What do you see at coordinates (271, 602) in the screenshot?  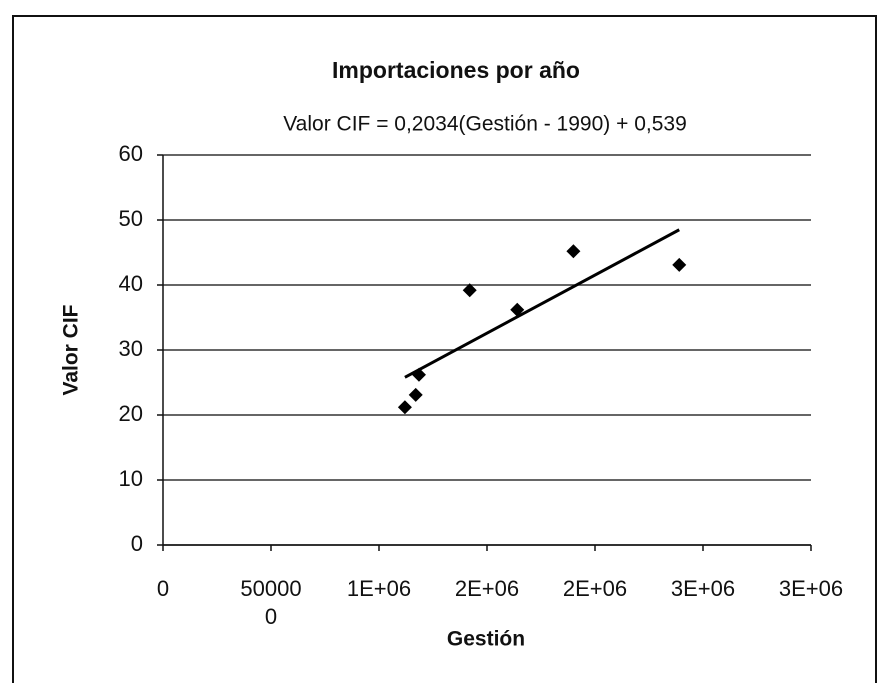 I see `x-tick-label: 500000` at bounding box center [271, 602].